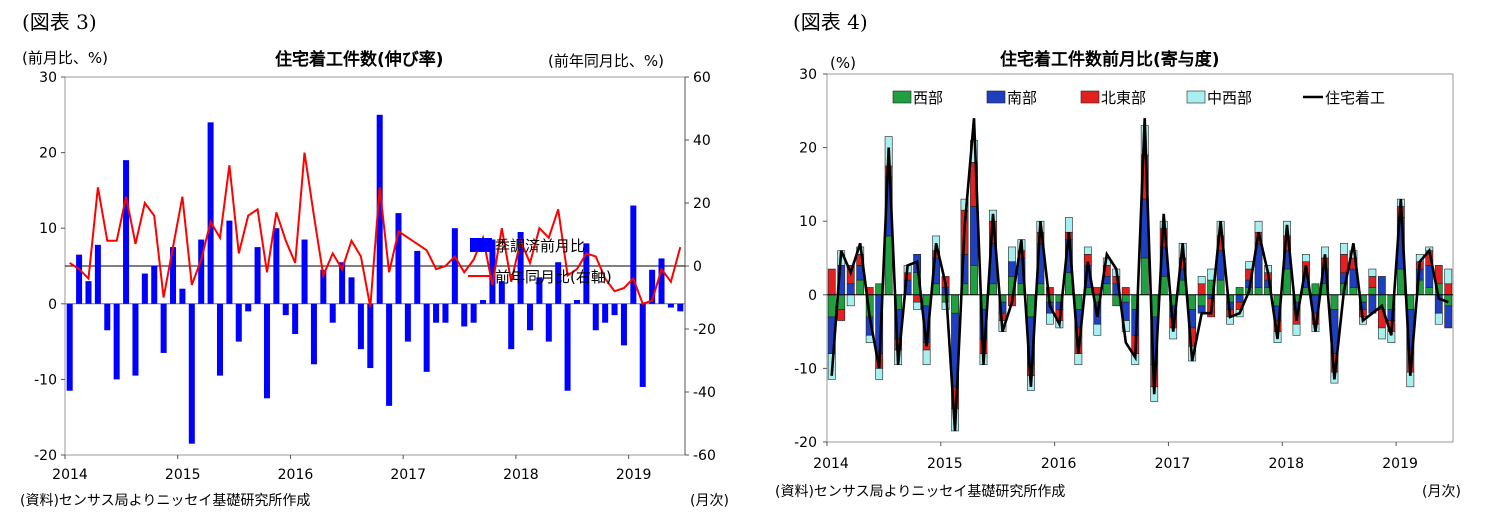  What do you see at coordinates (702, 204) in the screenshot?
I see `right-tick-label: 20` at bounding box center [702, 204].